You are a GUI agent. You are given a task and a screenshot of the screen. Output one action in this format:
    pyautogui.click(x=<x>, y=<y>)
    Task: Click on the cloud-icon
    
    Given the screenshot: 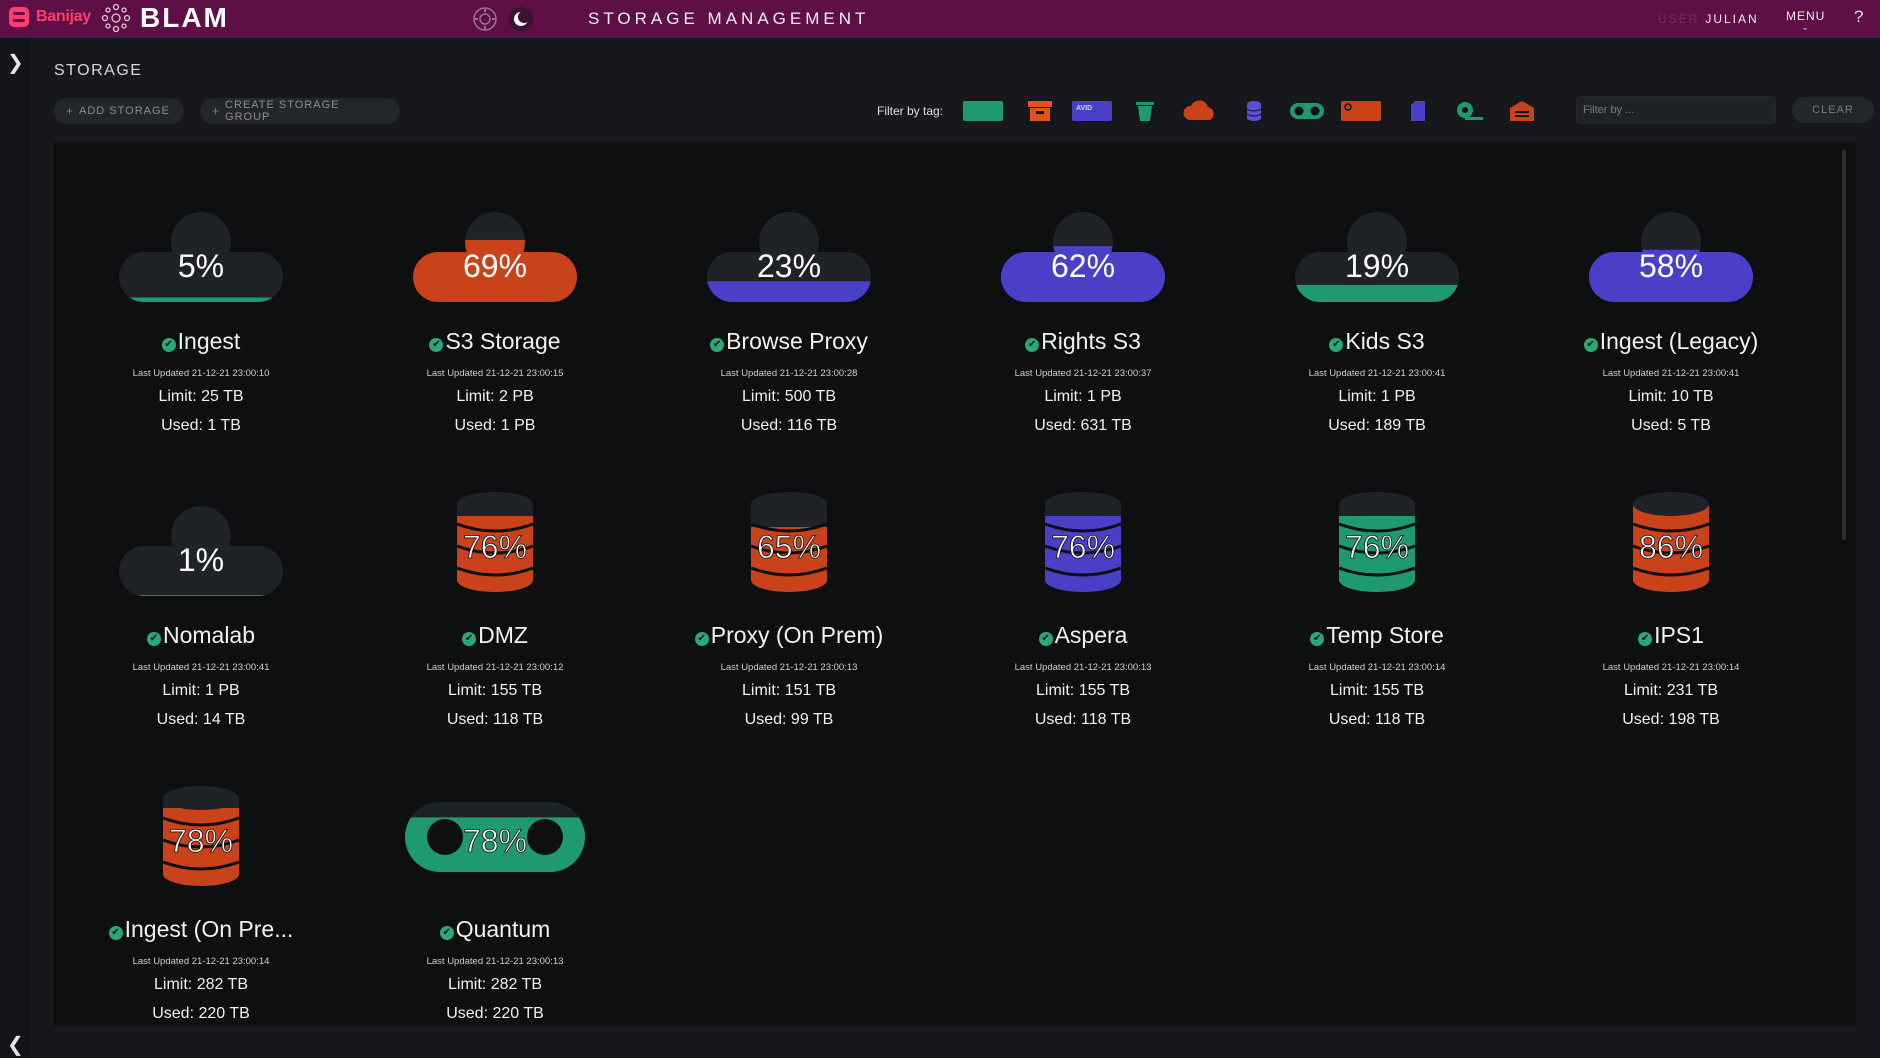 What is the action you would take?
    pyautogui.click(x=1198, y=110)
    